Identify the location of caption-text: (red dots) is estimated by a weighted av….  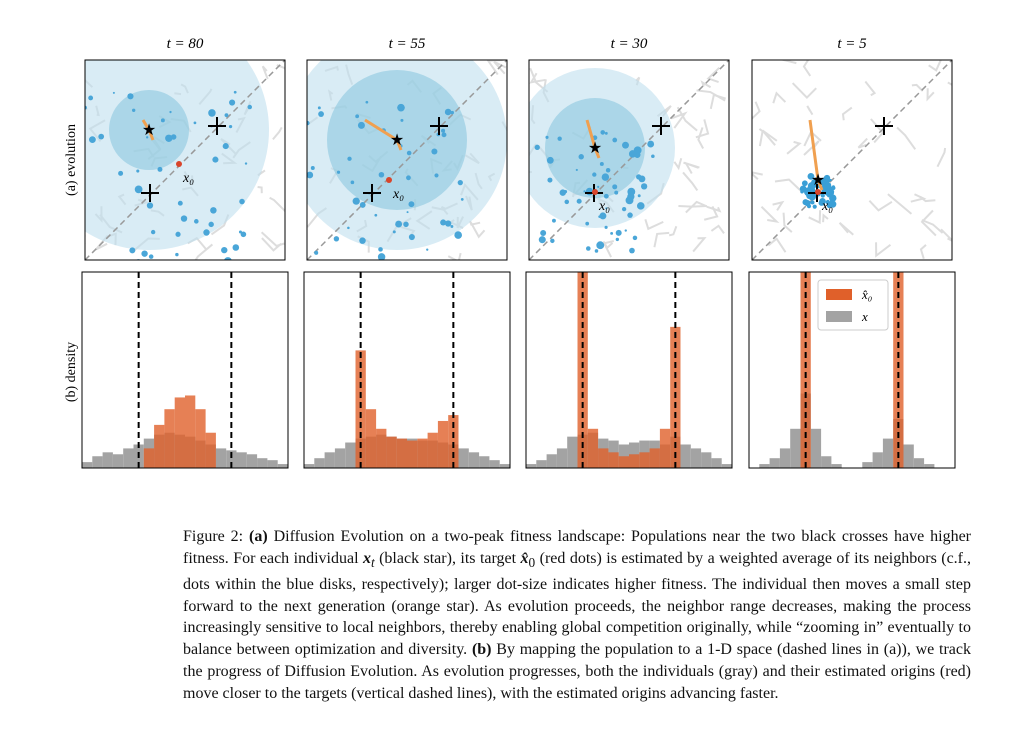
(577, 604).